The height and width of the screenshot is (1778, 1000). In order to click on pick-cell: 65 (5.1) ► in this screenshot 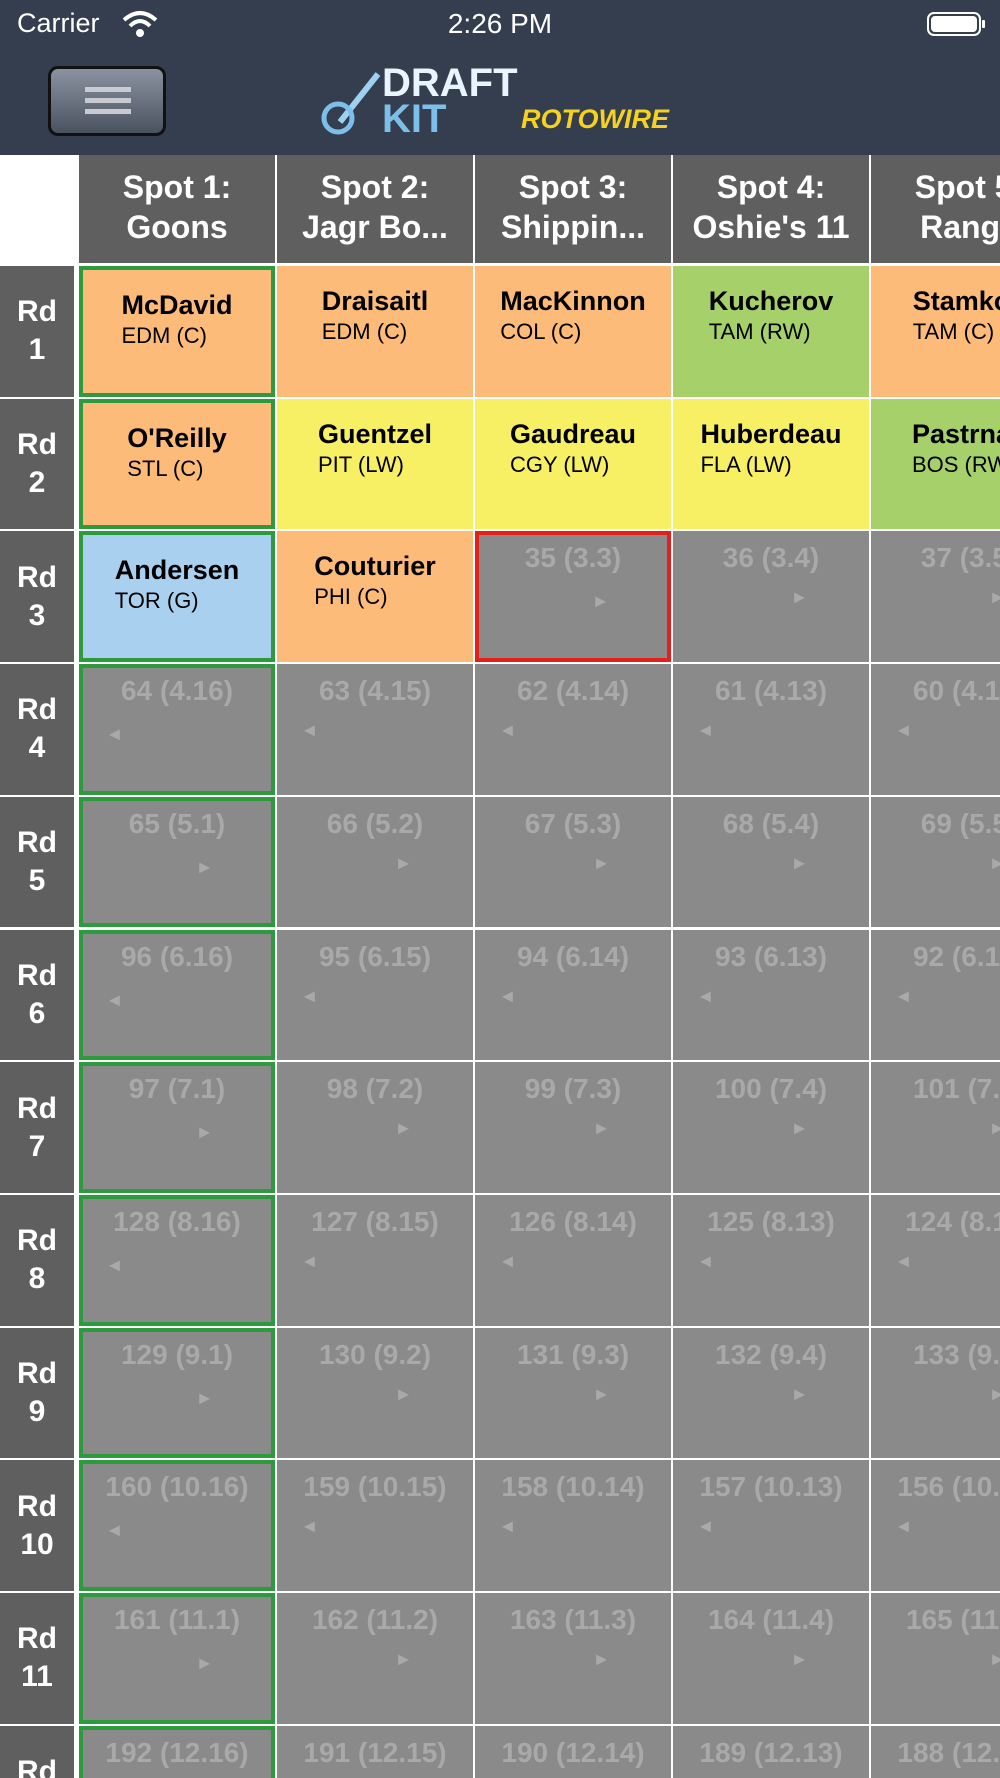, I will do `click(177, 862)`.